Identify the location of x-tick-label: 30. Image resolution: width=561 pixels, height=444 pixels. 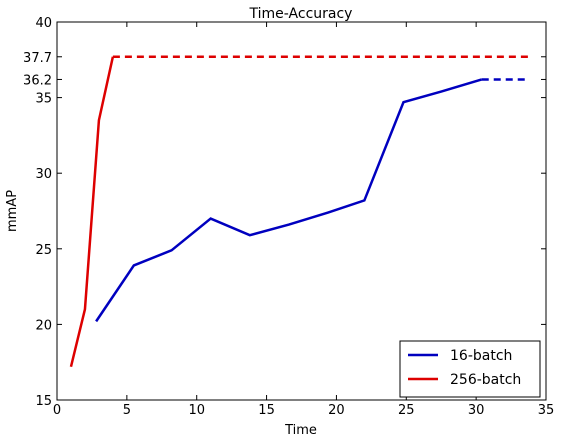
(476, 410).